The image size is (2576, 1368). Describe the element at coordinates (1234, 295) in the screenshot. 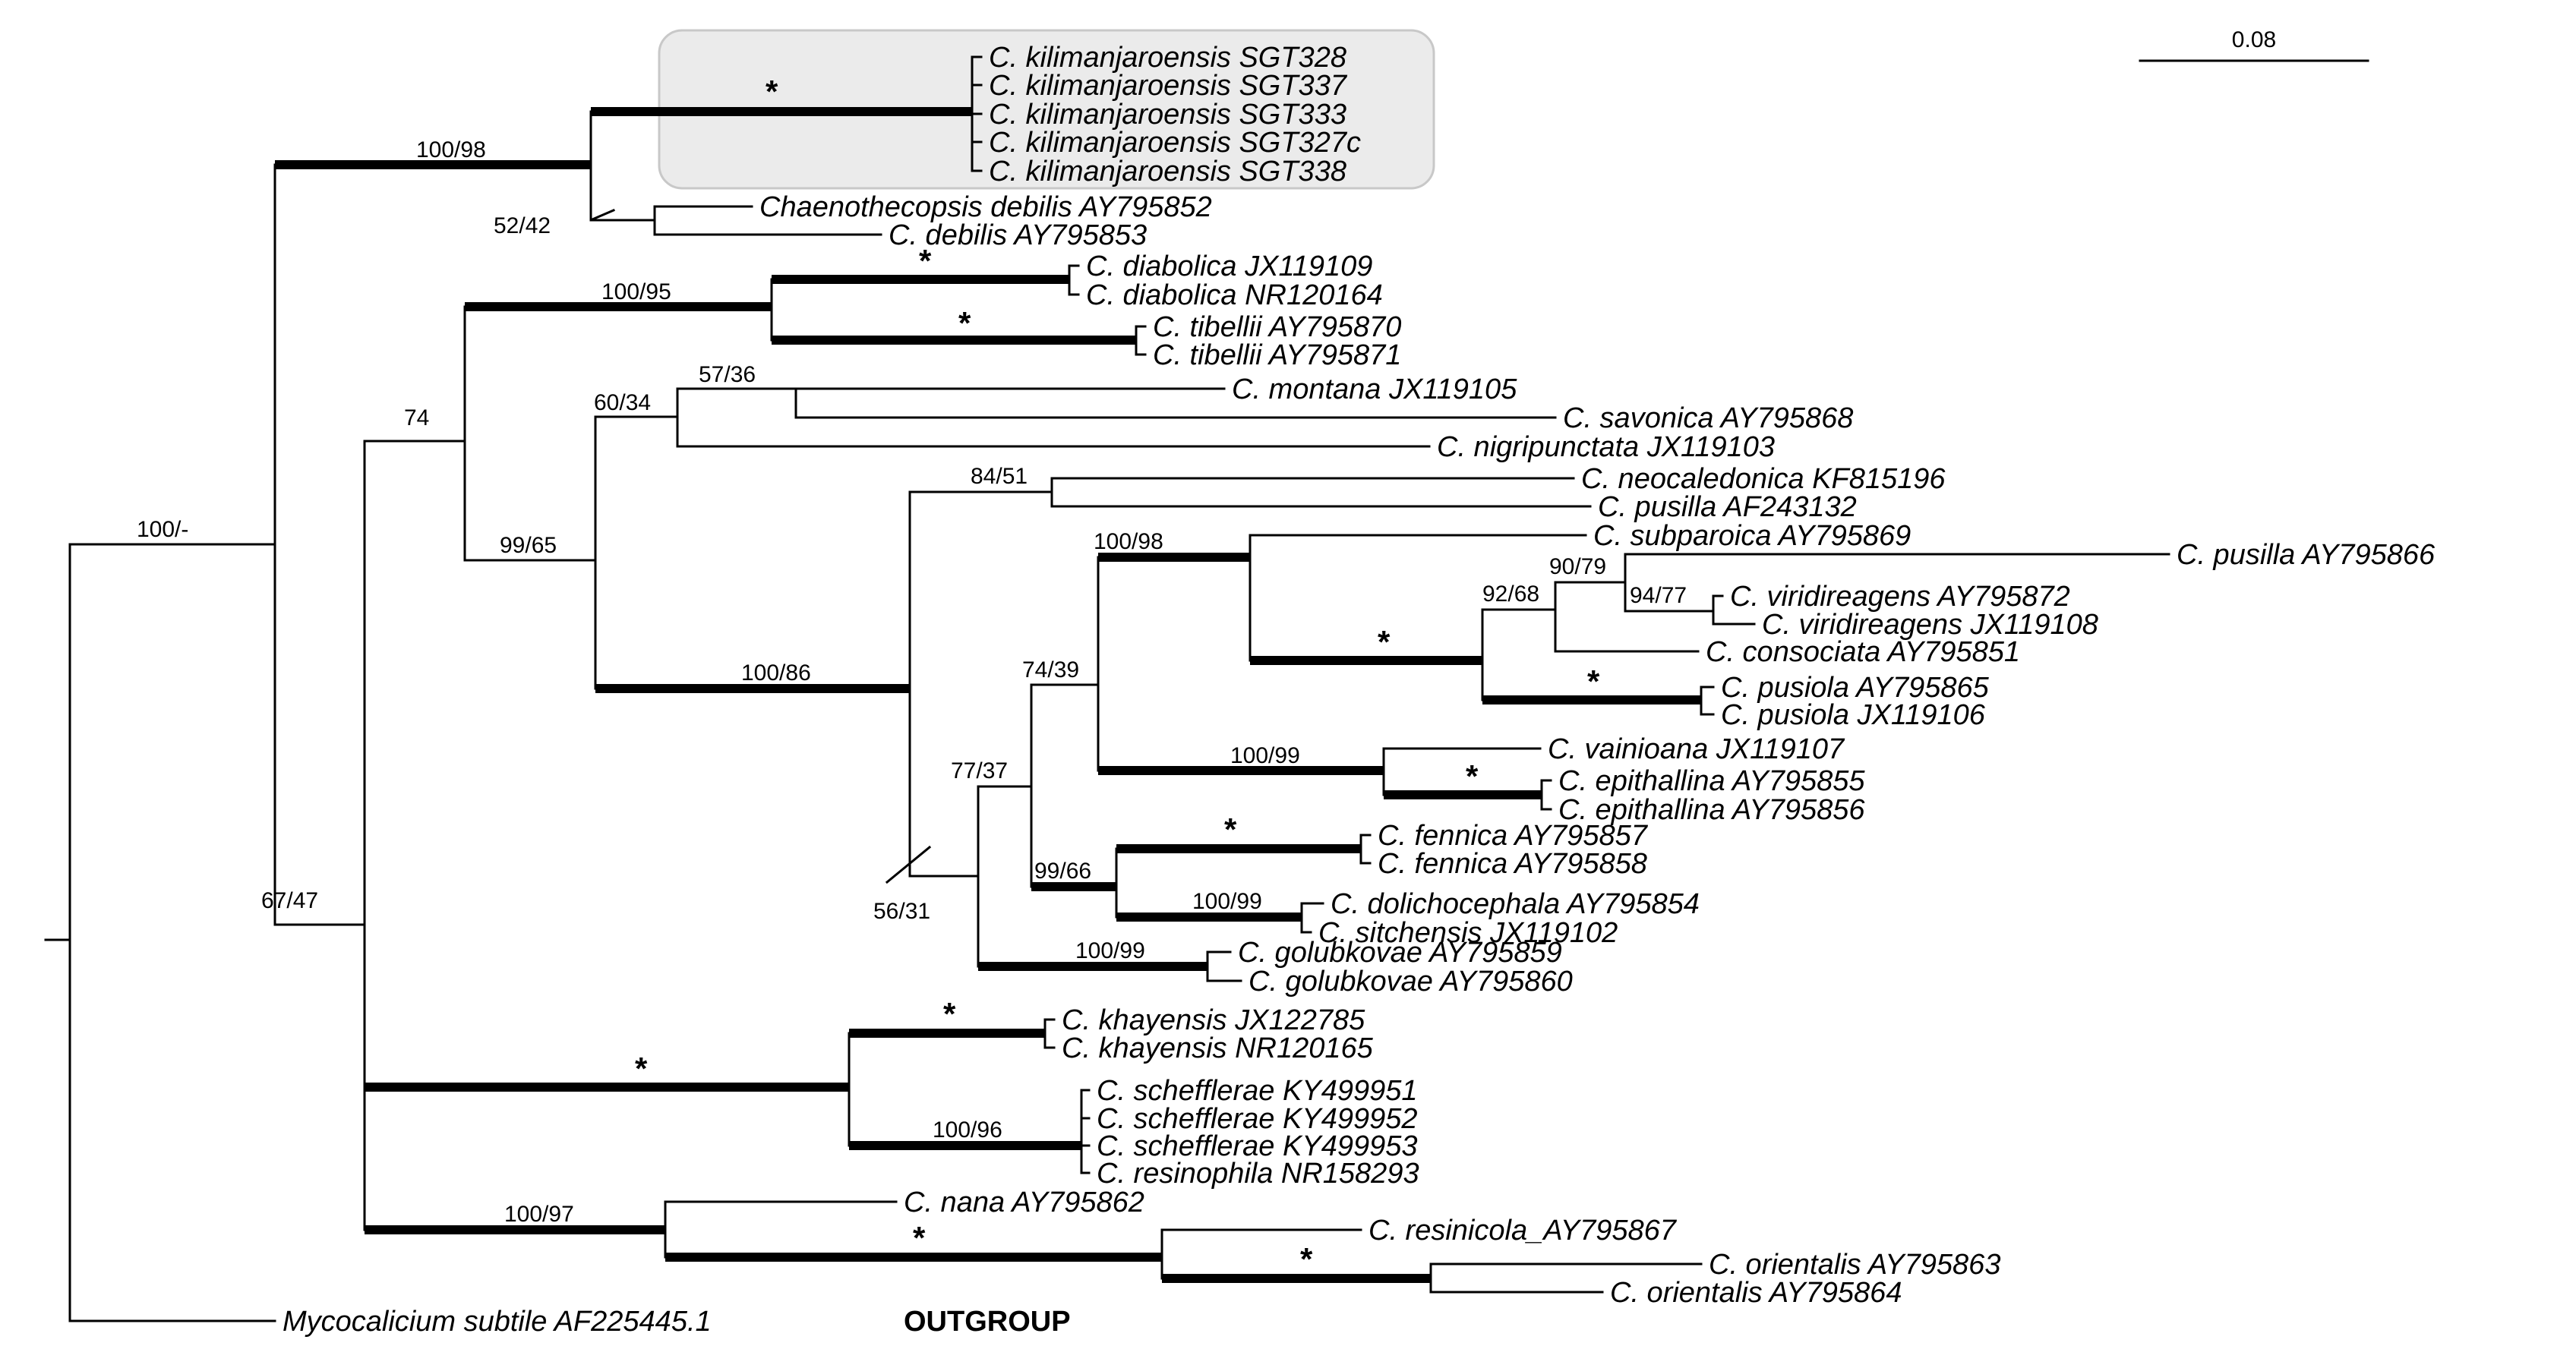

I see `tip-label: C. diabolica NR120164` at that location.